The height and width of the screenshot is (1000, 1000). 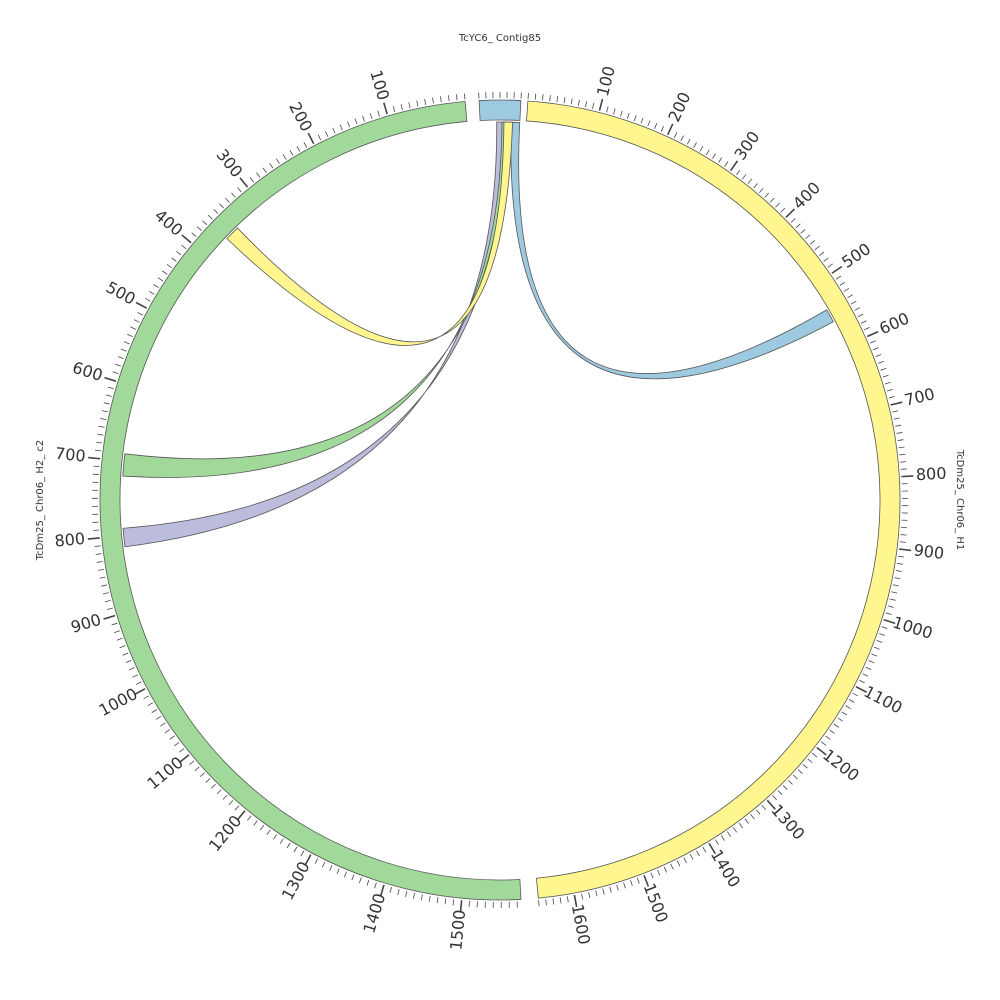 I want to click on tick-label-h2-1000: 1000, so click(x=118, y=702).